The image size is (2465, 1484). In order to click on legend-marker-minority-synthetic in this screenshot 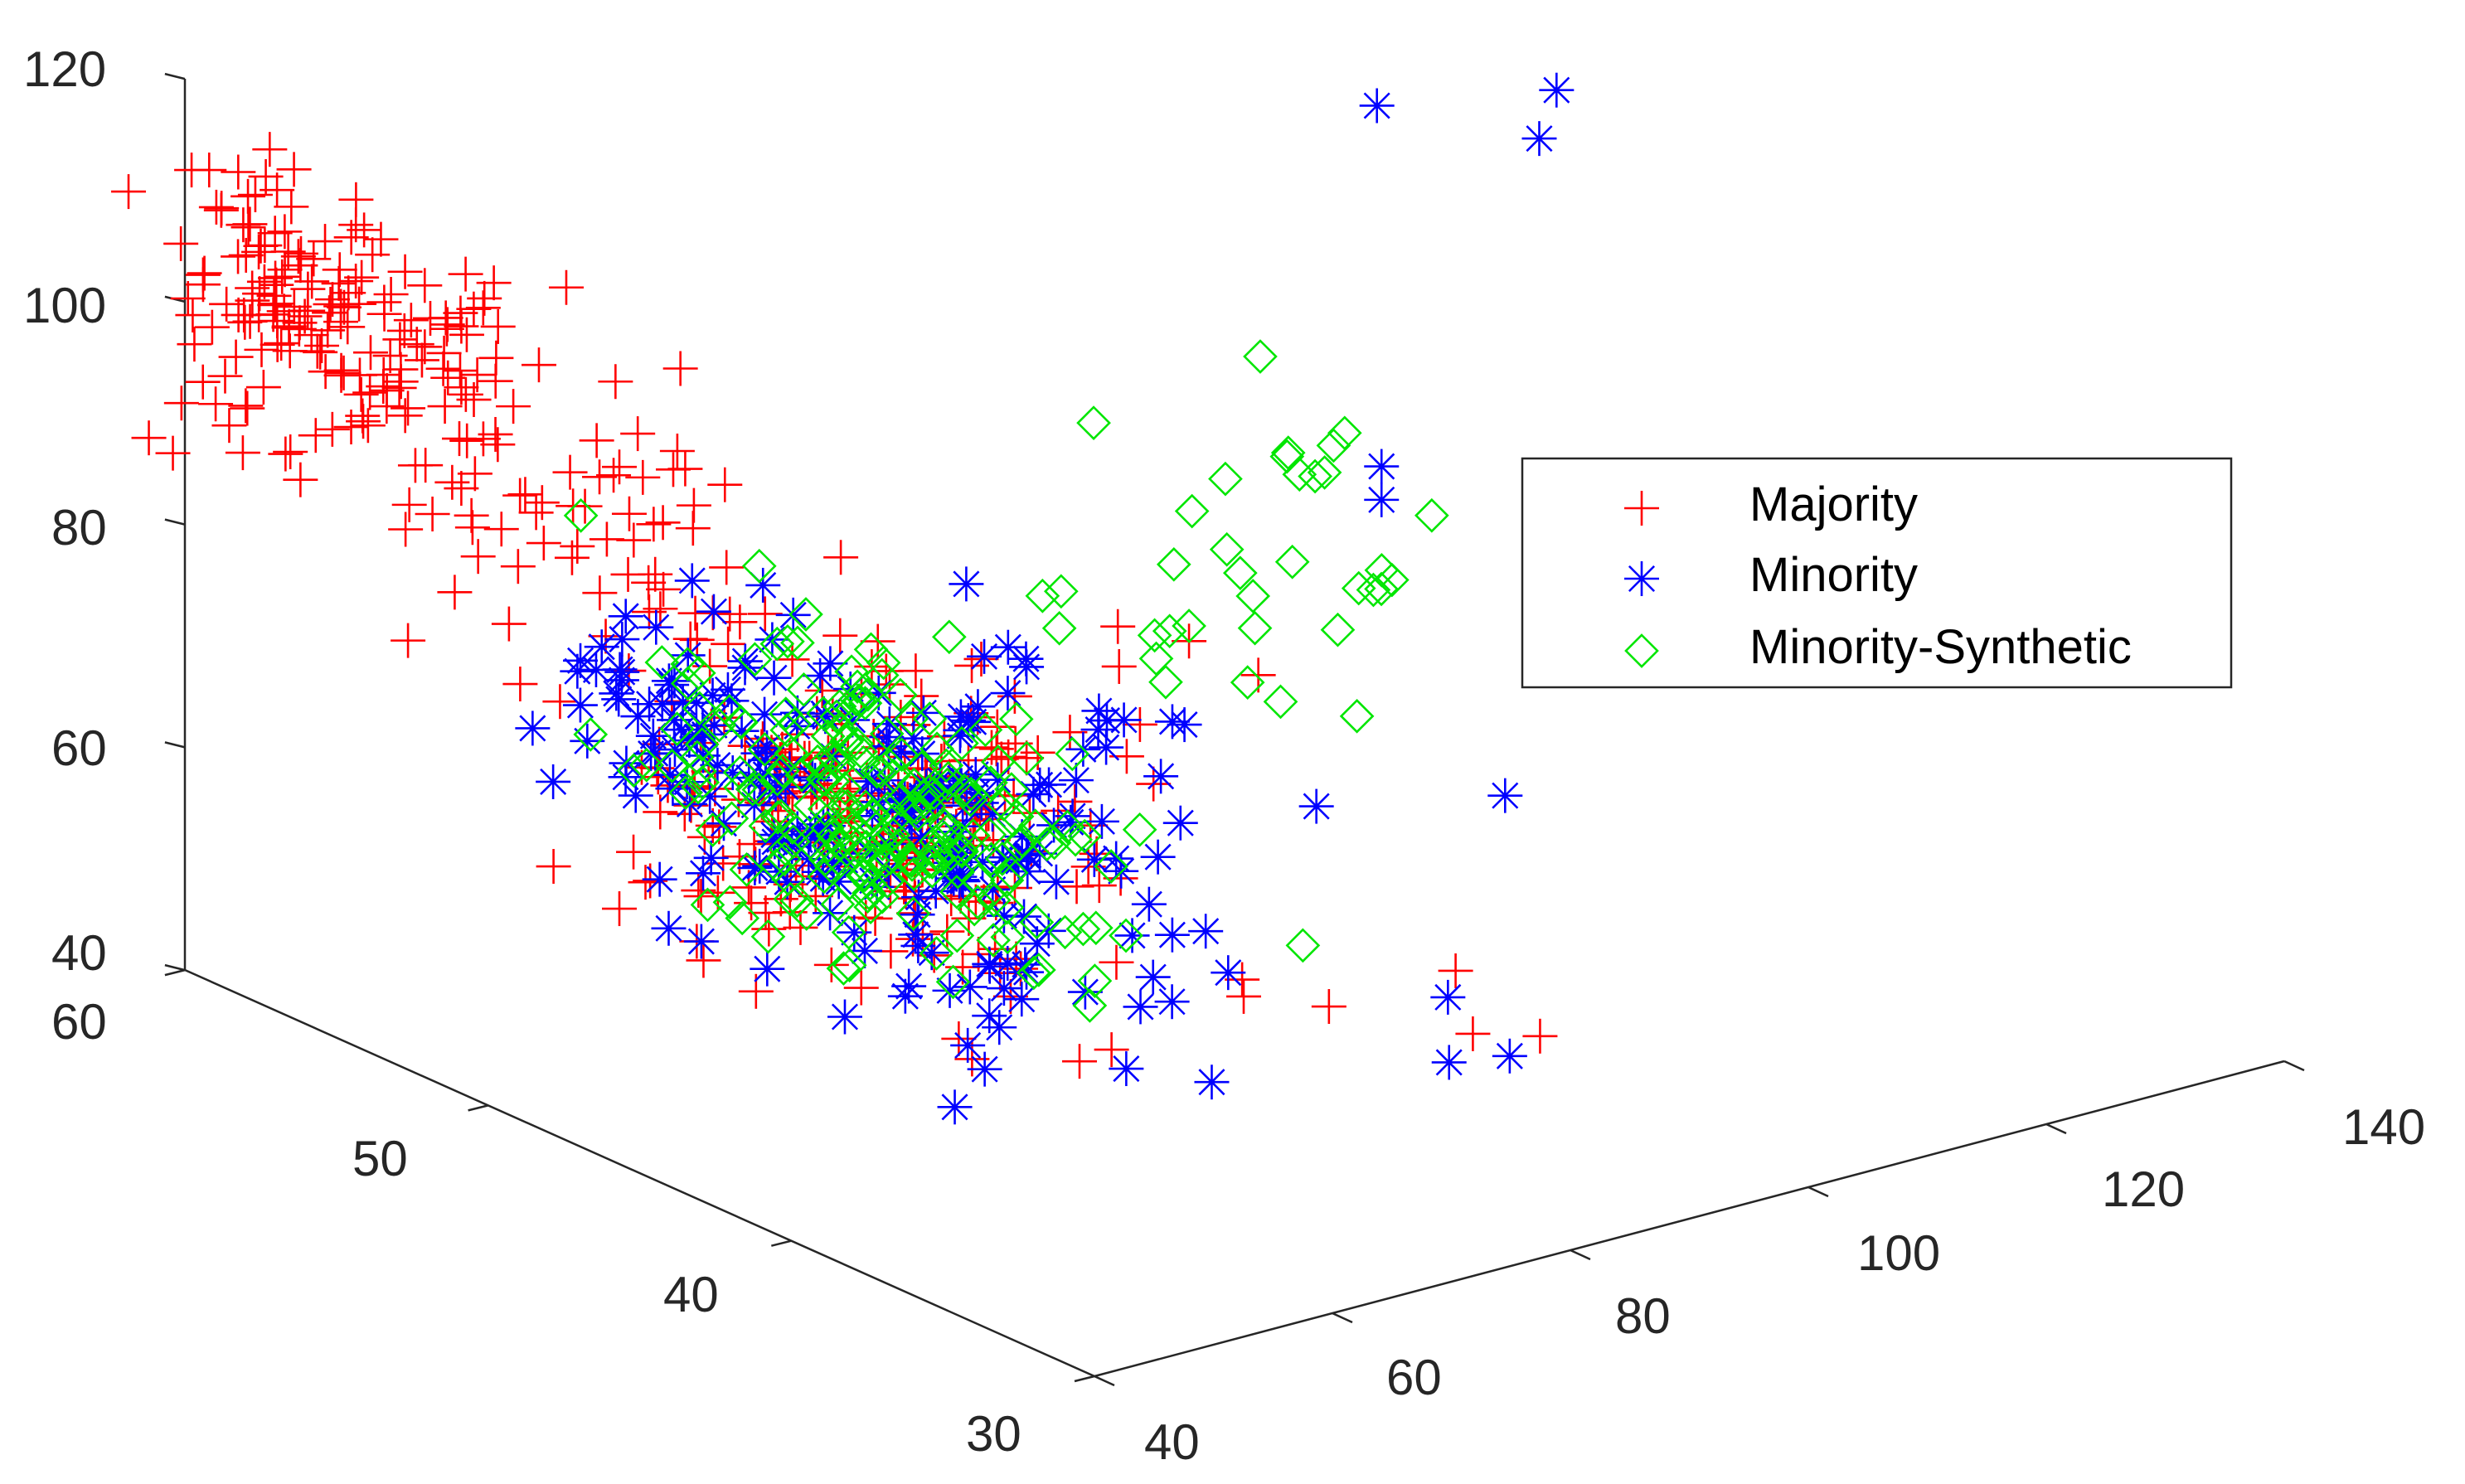, I will do `click(1641, 650)`.